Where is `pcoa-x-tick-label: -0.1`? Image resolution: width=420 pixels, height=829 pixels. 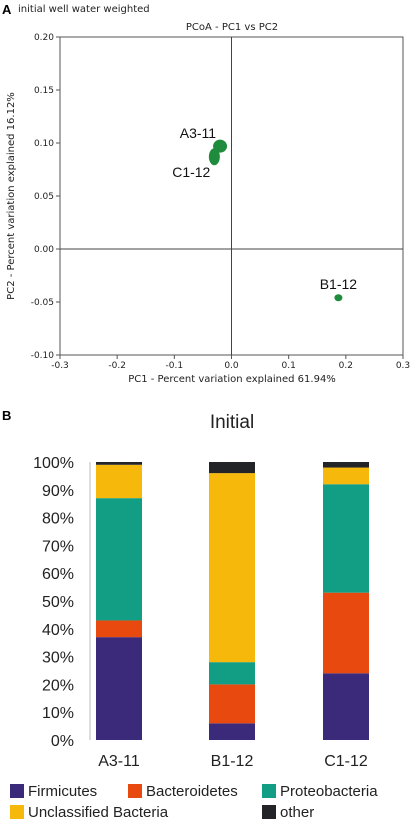
pcoa-x-tick-label: -0.1 is located at coordinates (175, 366).